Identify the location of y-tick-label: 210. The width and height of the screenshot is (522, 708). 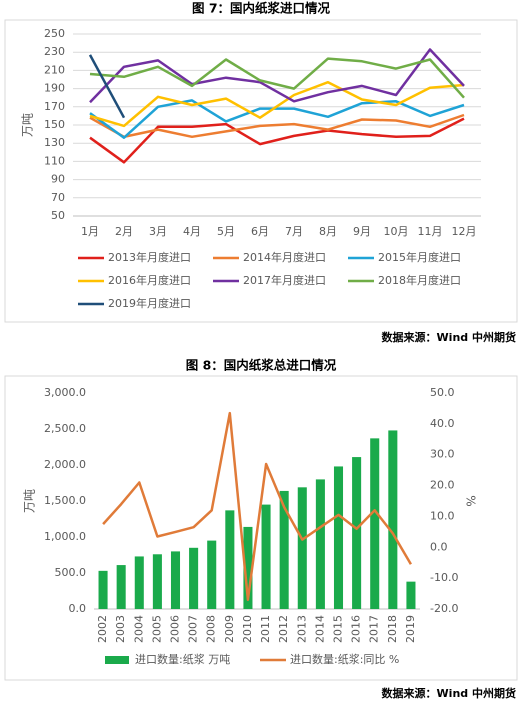
(54, 69).